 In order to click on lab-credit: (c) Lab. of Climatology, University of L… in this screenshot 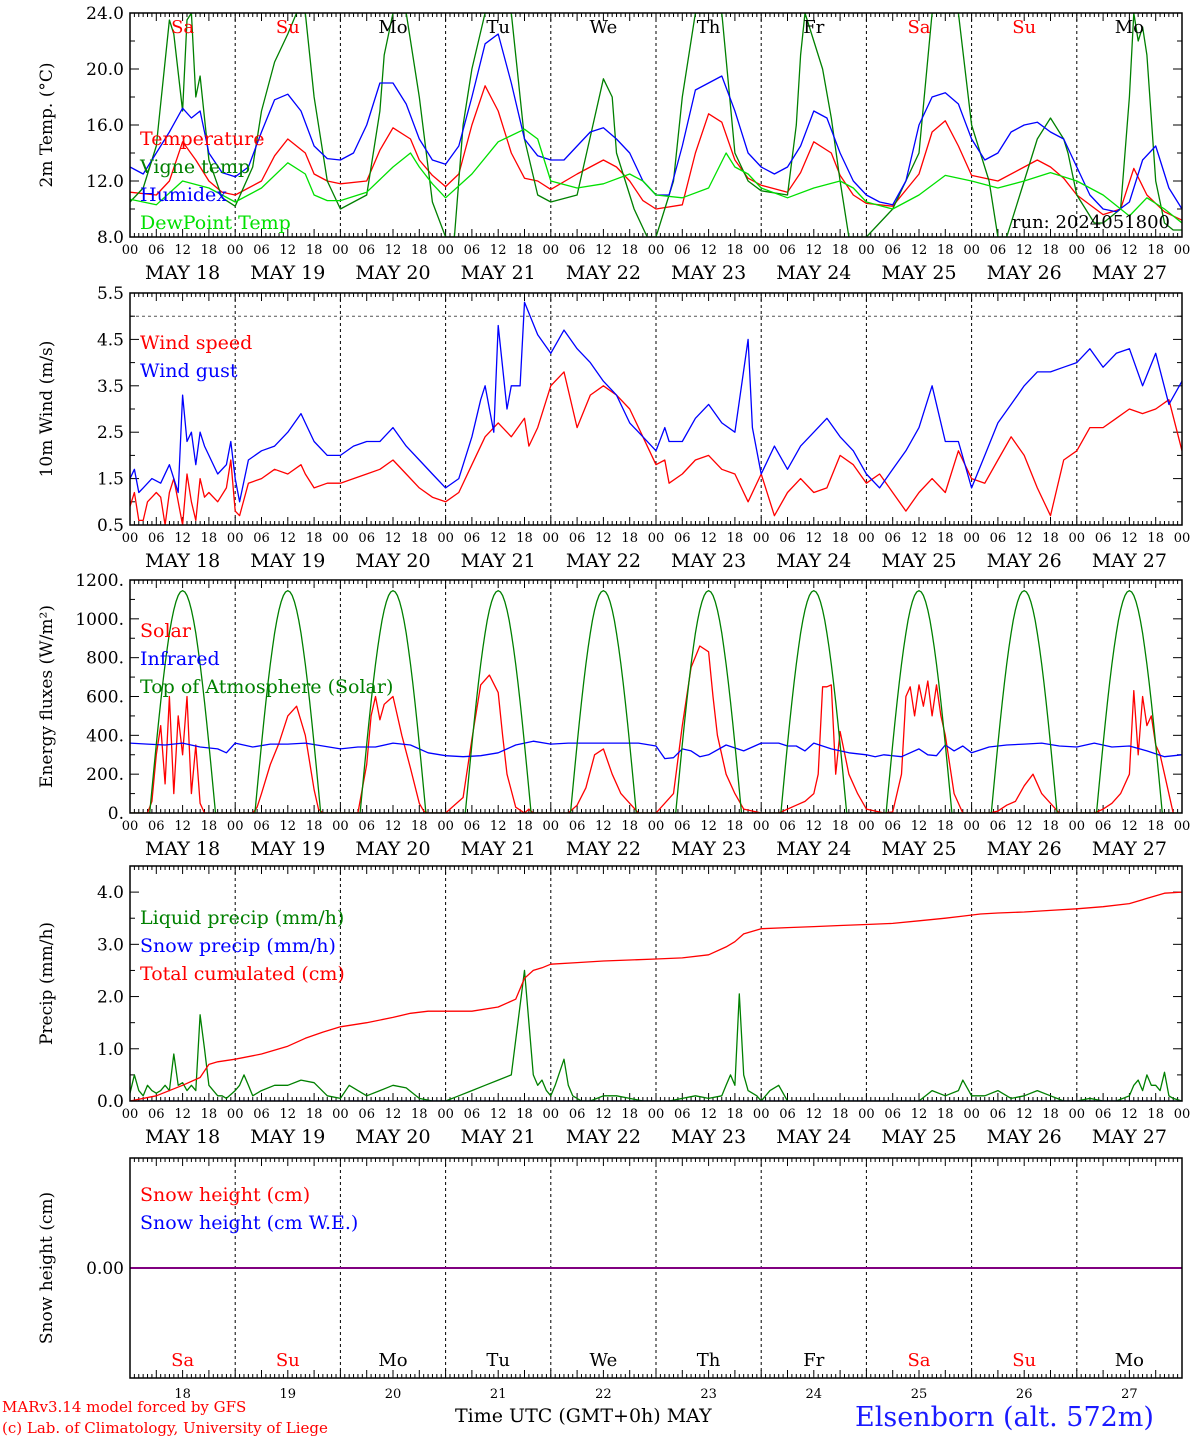, I will do `click(165, 1428)`.